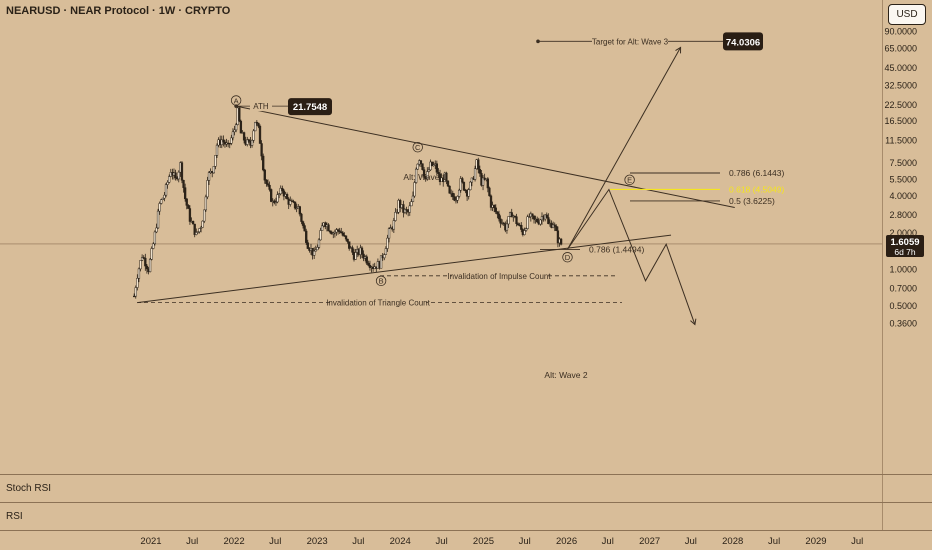 This screenshot has height=550, width=932. What do you see at coordinates (118, 11) in the screenshot?
I see `symbol-title: NEARUSD · NEAR Protocol · 1W · CRYPTO` at bounding box center [118, 11].